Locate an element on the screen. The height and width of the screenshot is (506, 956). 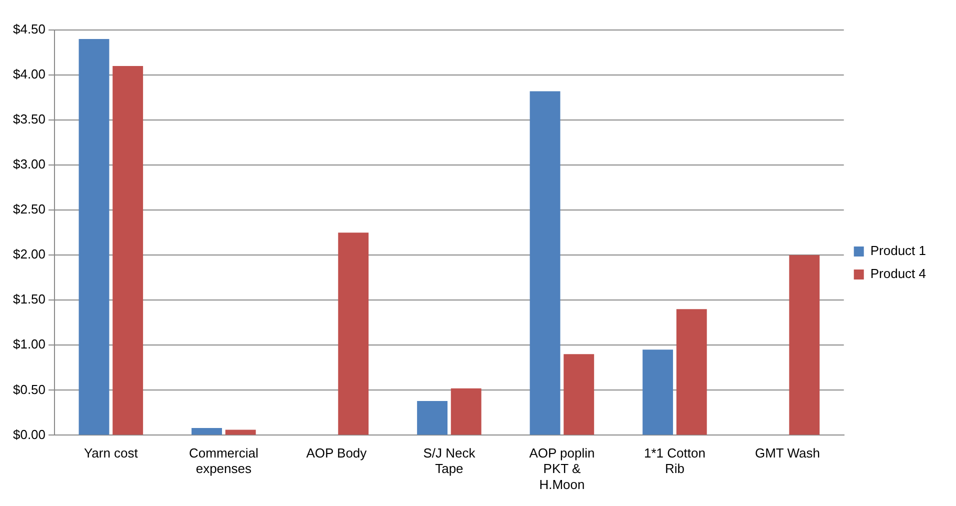
y-tick-label: $1.50 is located at coordinates (29, 299).